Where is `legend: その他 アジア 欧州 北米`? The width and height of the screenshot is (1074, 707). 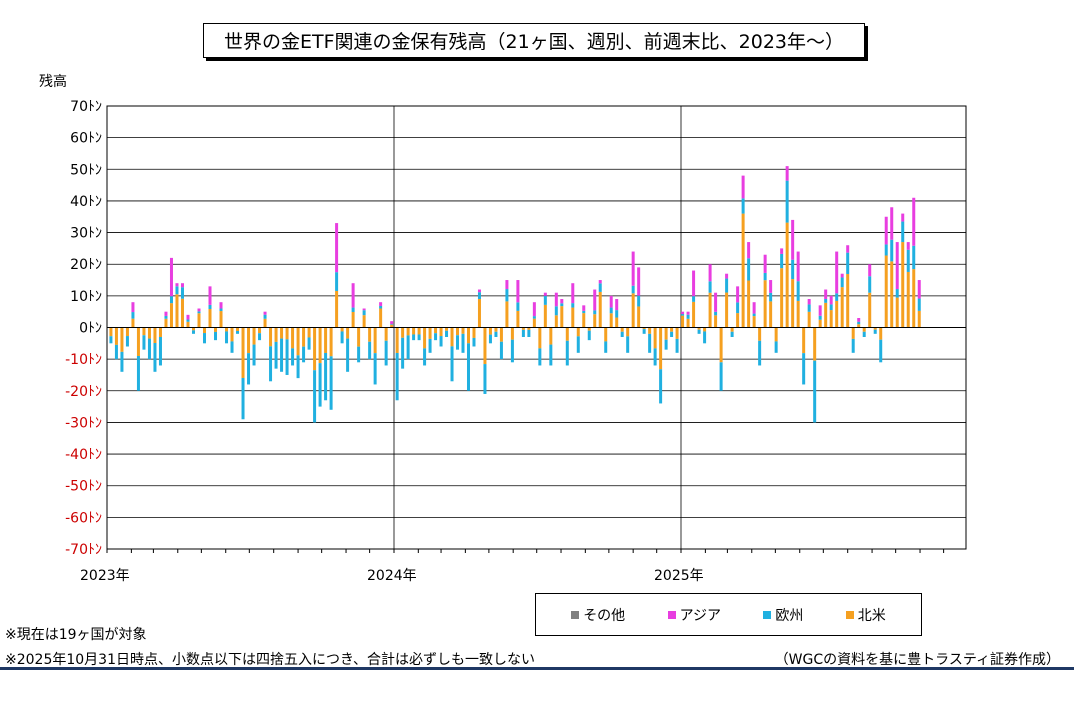 legend: その他 アジア 欧州 北米 is located at coordinates (728, 614).